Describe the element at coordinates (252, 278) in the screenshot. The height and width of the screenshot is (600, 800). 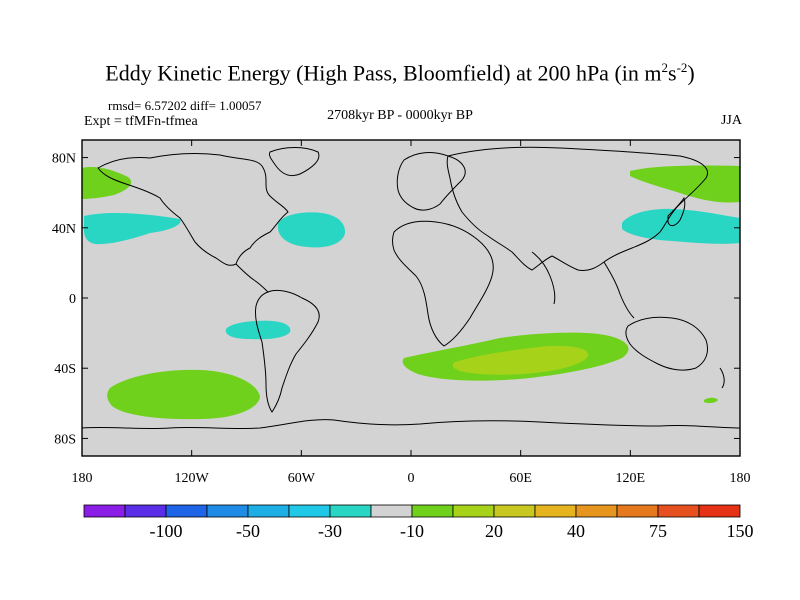
I see `coast-central-america` at that location.